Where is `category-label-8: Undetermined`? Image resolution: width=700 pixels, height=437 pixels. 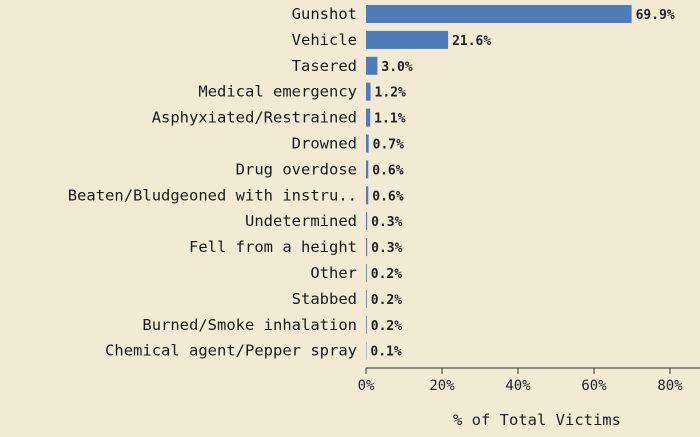
category-label-8: Undetermined is located at coordinates (301, 221).